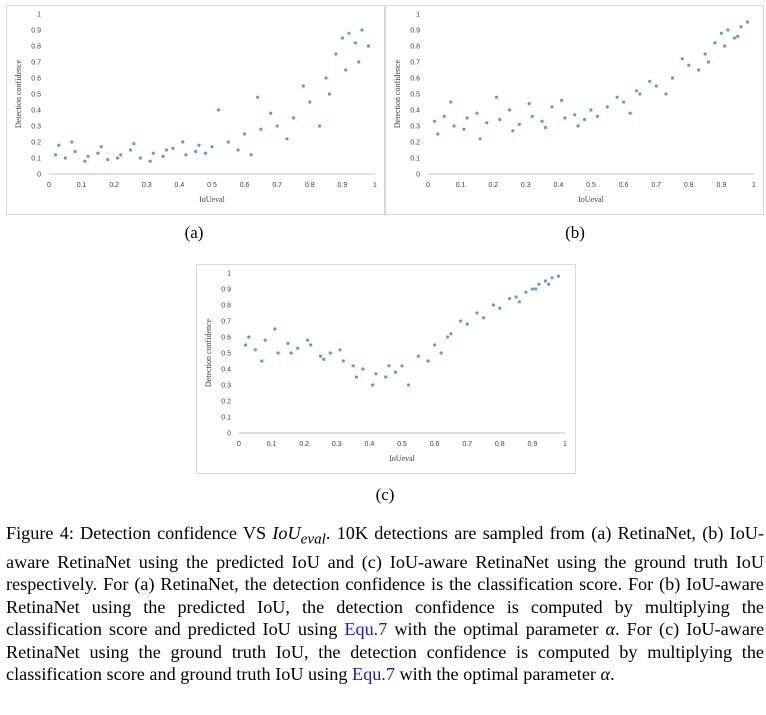 Image resolution: width=766 pixels, height=715 pixels. I want to click on x-tick-label: 0.1, so click(272, 444).